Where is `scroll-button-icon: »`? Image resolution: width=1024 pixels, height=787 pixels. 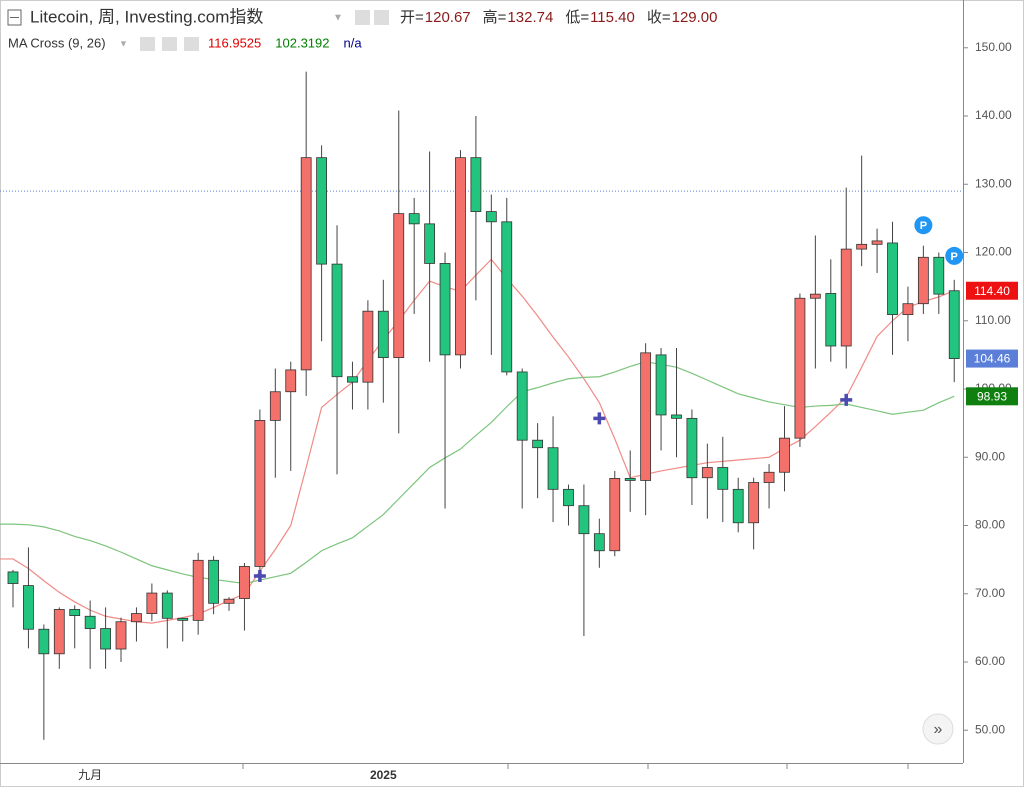 scroll-button-icon: » is located at coordinates (938, 729).